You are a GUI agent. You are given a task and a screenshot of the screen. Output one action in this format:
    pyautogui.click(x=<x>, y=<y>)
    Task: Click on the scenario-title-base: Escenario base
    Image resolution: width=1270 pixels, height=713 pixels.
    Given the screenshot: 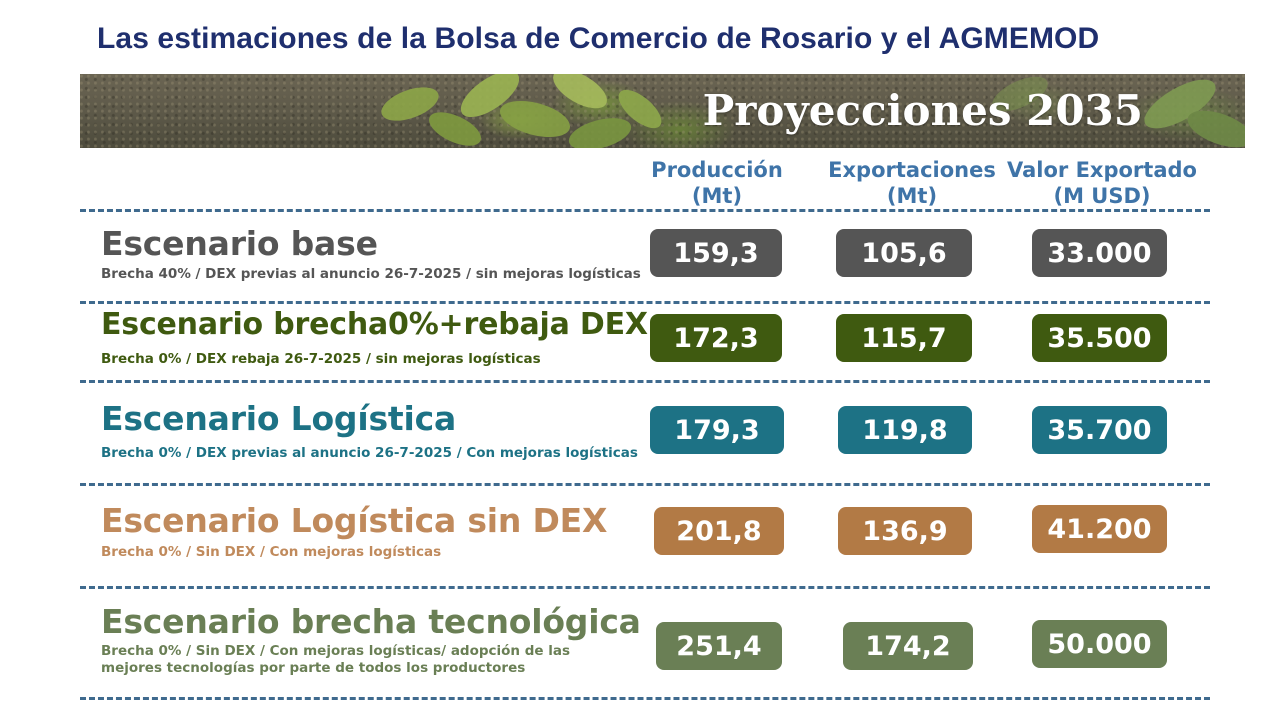 What is the action you would take?
    pyautogui.click(x=239, y=243)
    